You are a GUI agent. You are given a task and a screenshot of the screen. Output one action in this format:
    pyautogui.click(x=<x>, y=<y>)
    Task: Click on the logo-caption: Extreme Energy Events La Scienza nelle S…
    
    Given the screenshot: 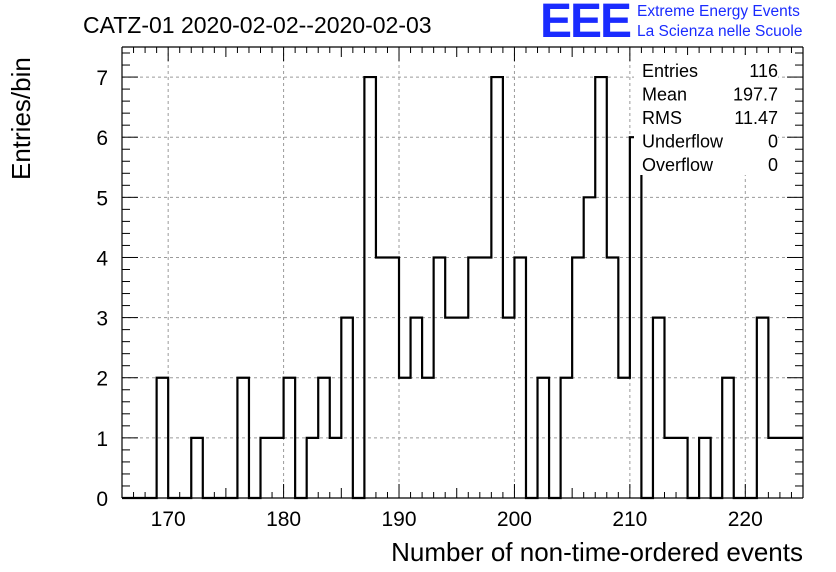 What is the action you would take?
    pyautogui.click(x=719, y=22)
    